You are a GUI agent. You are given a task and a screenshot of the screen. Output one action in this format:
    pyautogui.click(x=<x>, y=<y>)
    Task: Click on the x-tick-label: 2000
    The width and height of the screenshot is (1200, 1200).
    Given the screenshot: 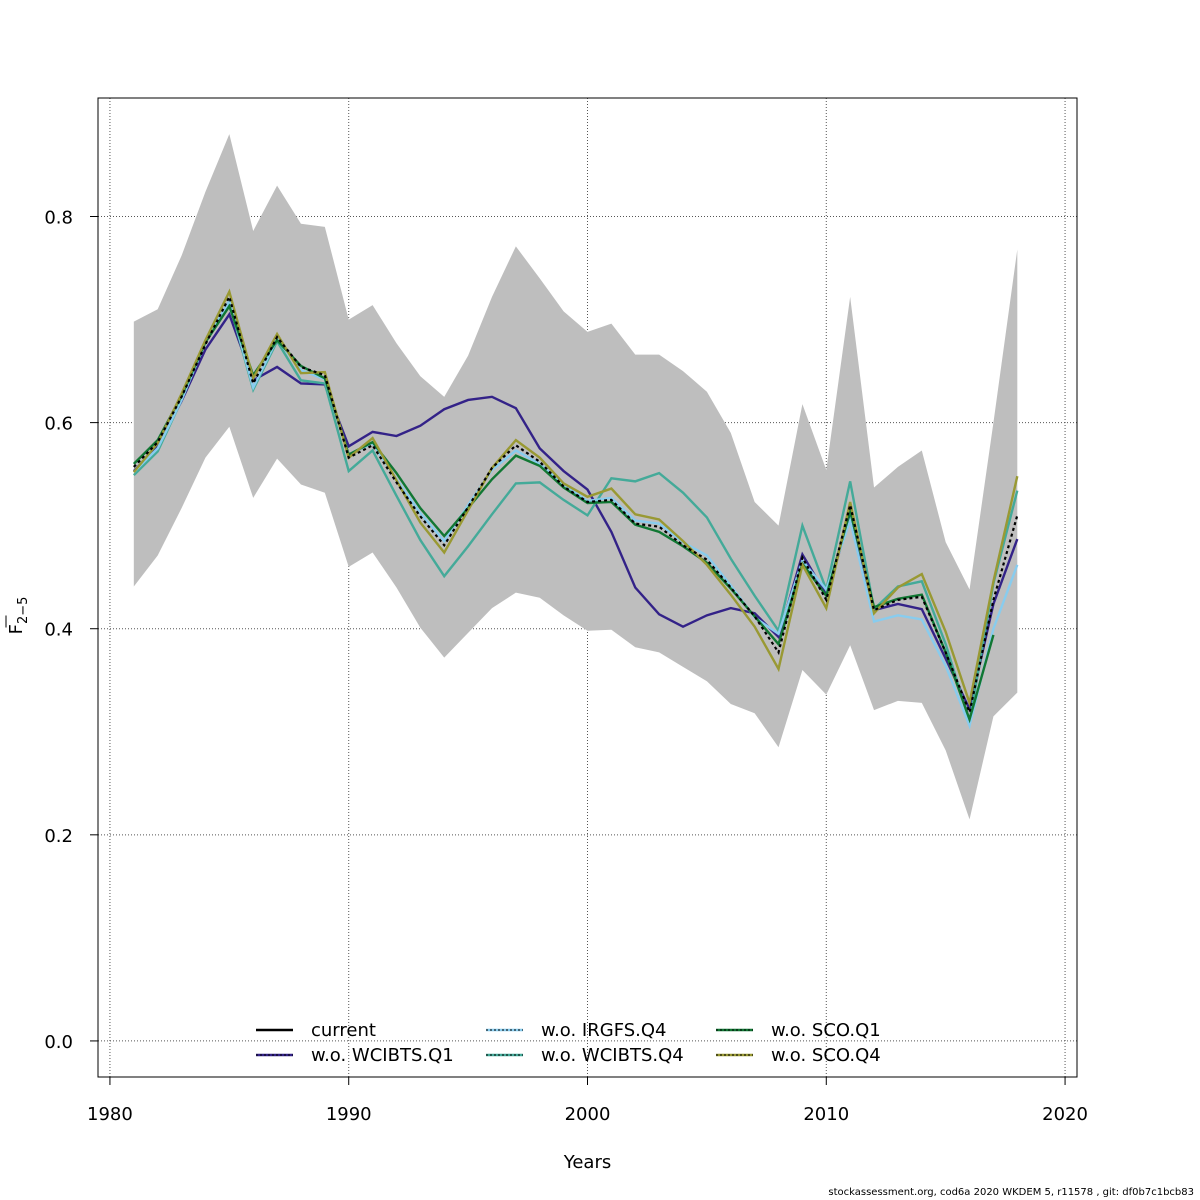 What is the action you would take?
    pyautogui.click(x=588, y=1114)
    